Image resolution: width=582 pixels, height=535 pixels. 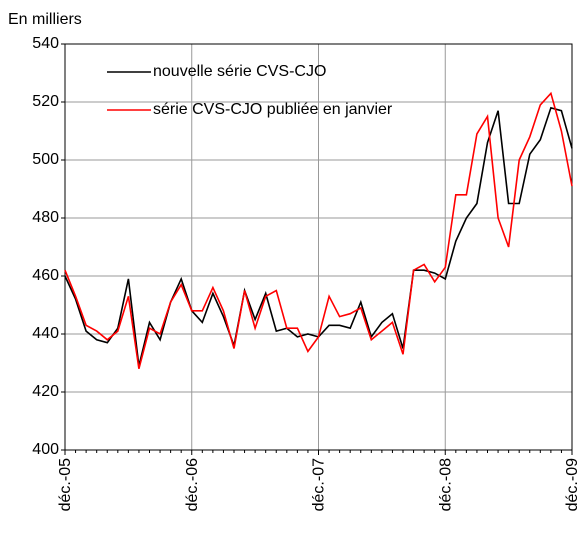 What do you see at coordinates (45, 275) in the screenshot?
I see `y-tick-label: 460` at bounding box center [45, 275].